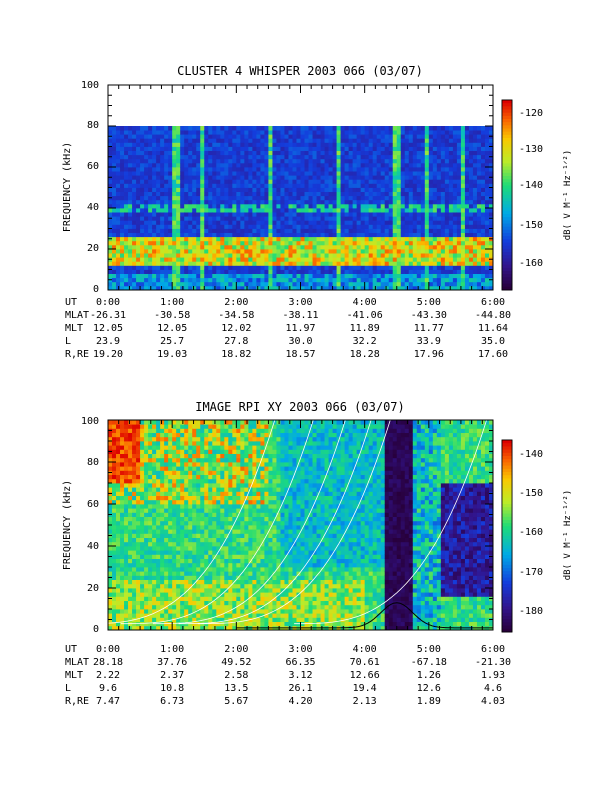  What do you see at coordinates (507, 212) in the screenshot?
I see `colorbar-segment` at bounding box center [507, 212].